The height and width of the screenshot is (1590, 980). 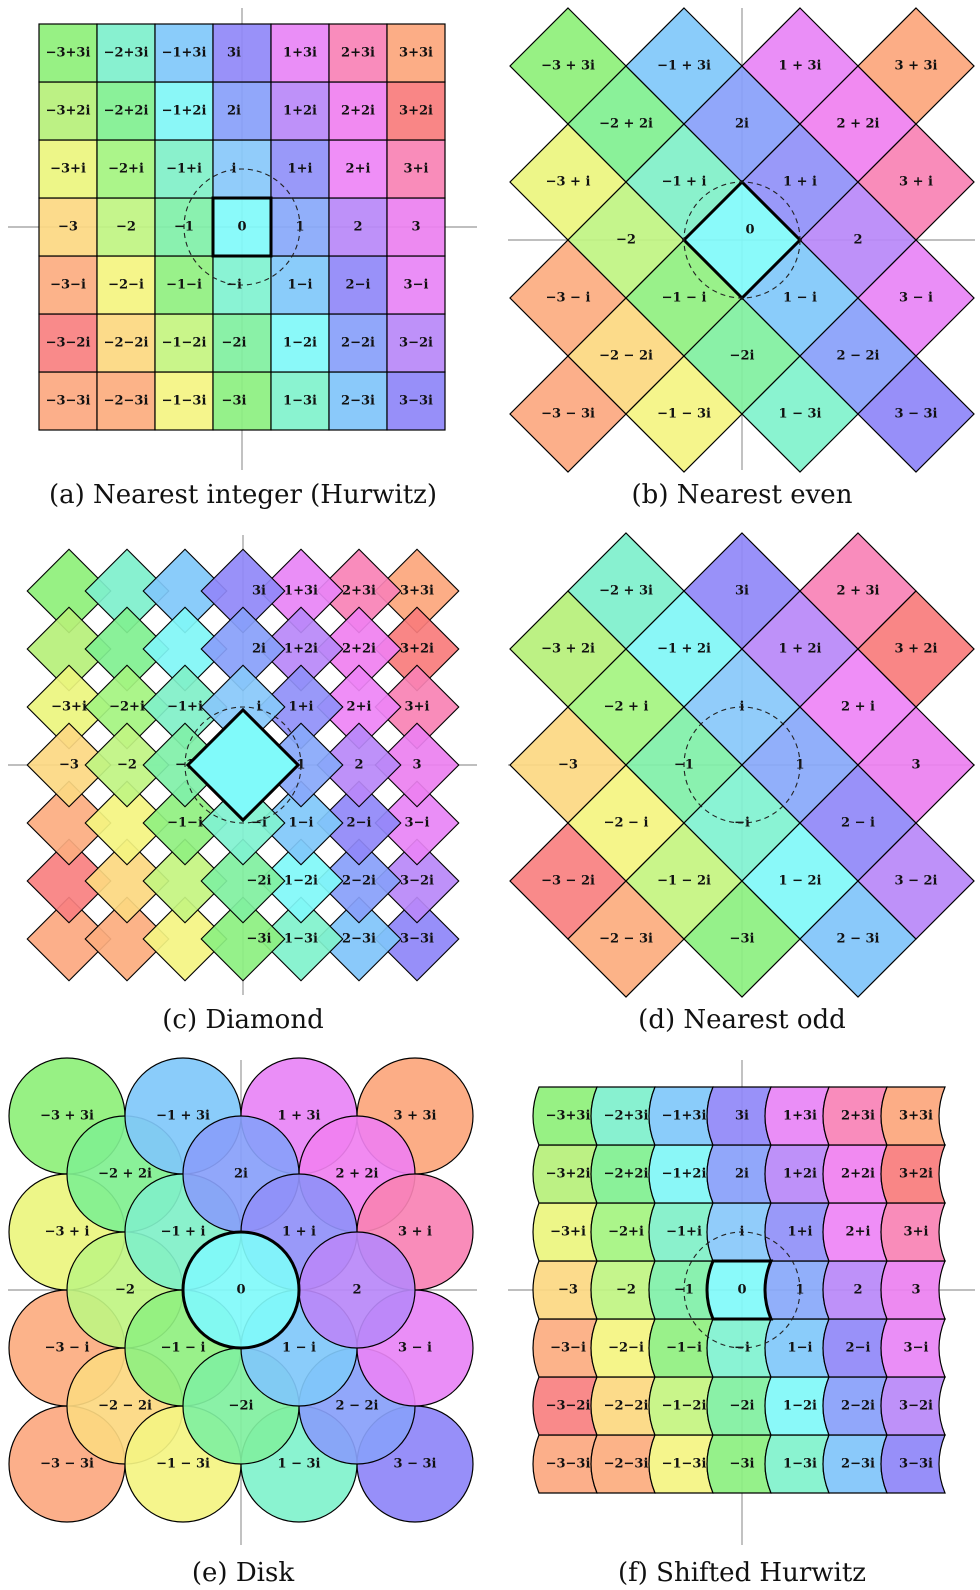 I want to click on label-f-0_0: 0, so click(x=741, y=1290).